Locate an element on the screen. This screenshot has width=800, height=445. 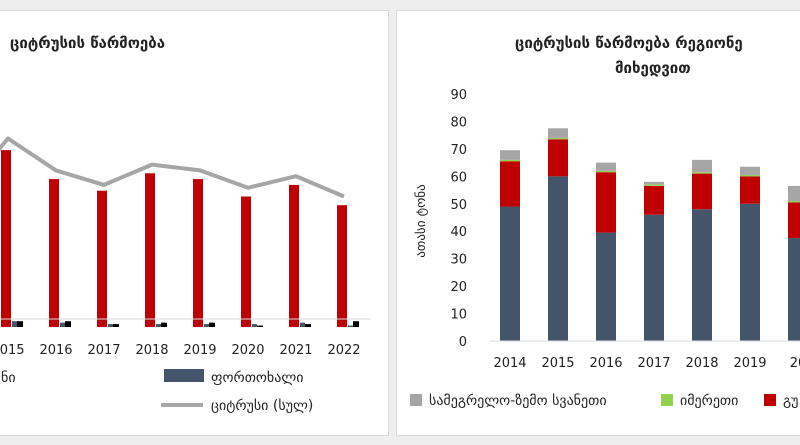
bar-samegrelo-2017 is located at coordinates (654, 183).